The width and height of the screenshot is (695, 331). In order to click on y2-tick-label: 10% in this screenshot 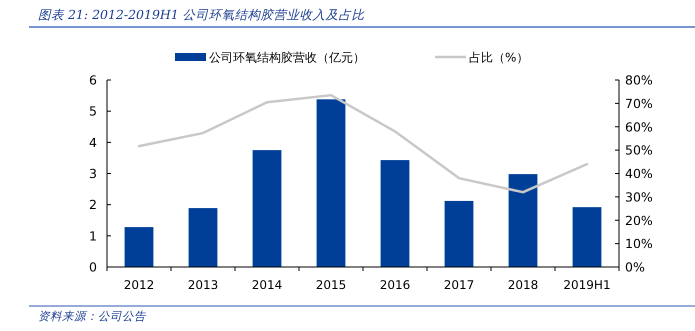, I will do `click(639, 244)`.